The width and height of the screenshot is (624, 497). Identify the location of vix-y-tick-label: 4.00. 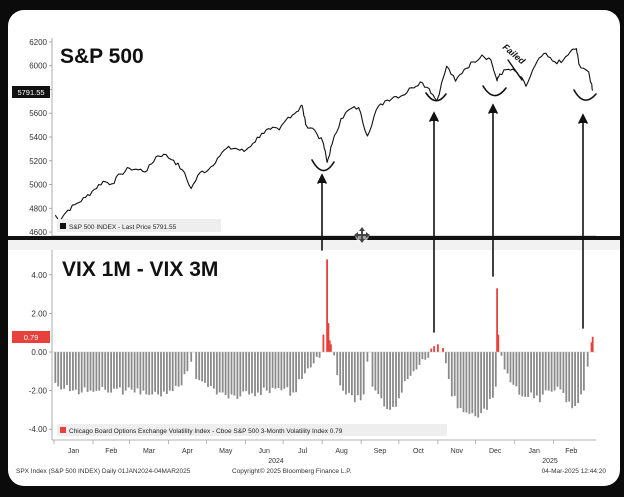
(39, 275).